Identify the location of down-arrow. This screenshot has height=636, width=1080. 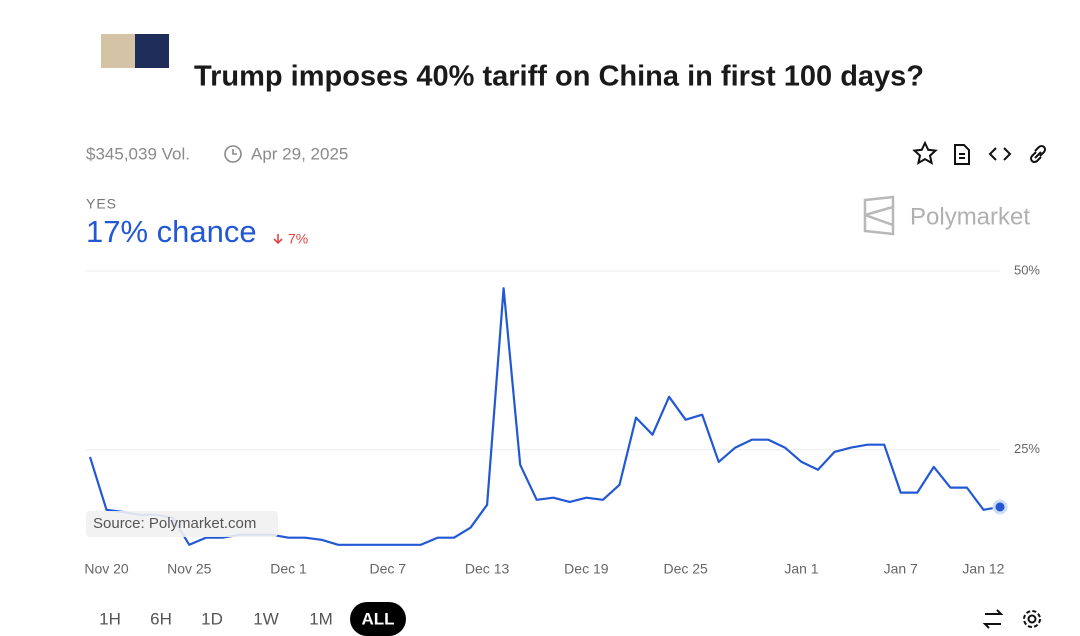
(278, 239).